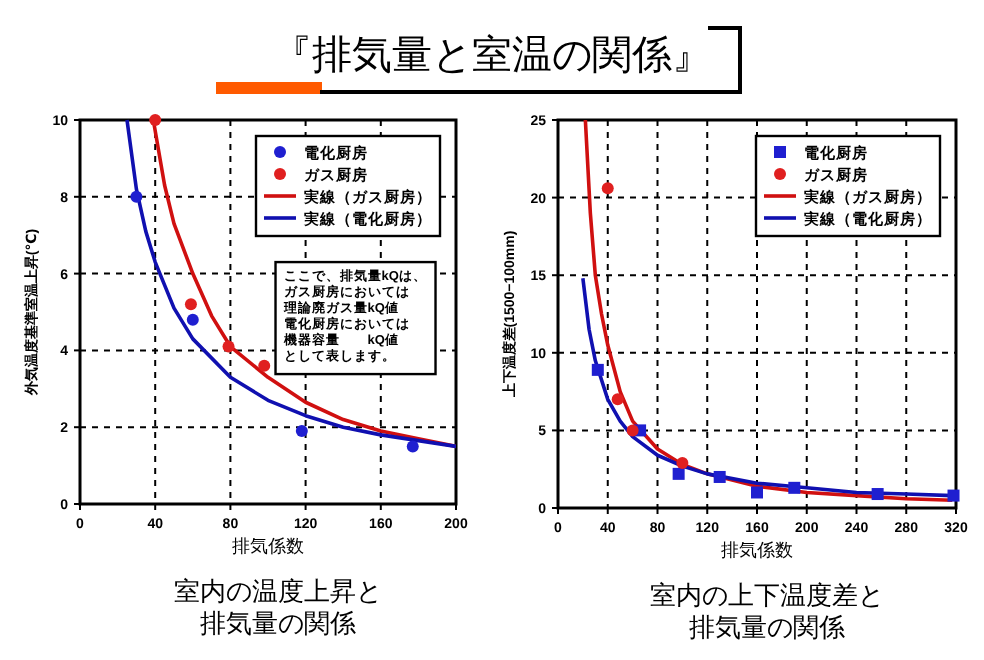  I want to click on text: 室内の温度上昇と, so click(278, 591).